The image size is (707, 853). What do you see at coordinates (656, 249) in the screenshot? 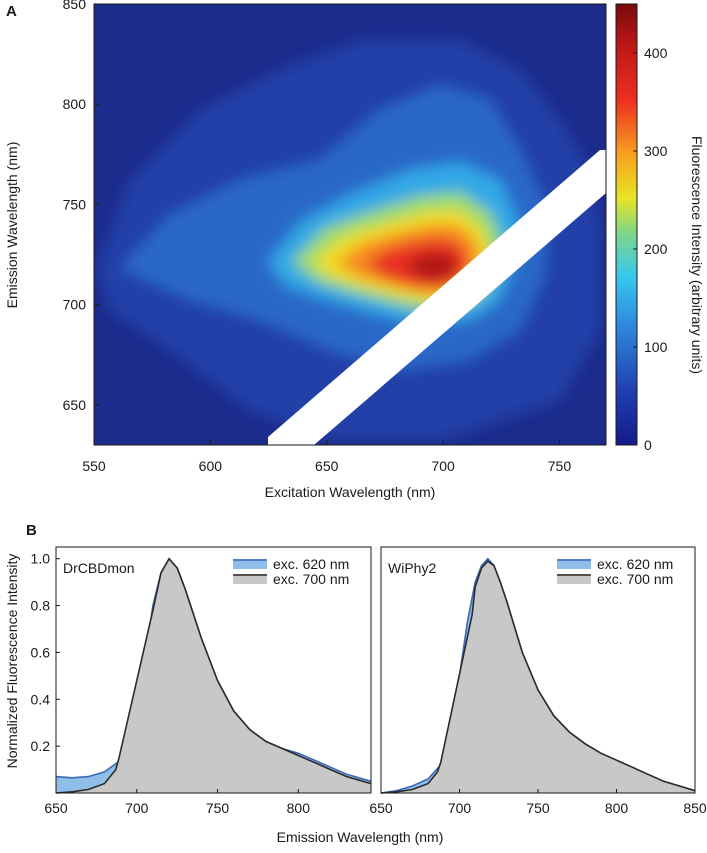
I see `colorbar-tick-label: 200` at bounding box center [656, 249].